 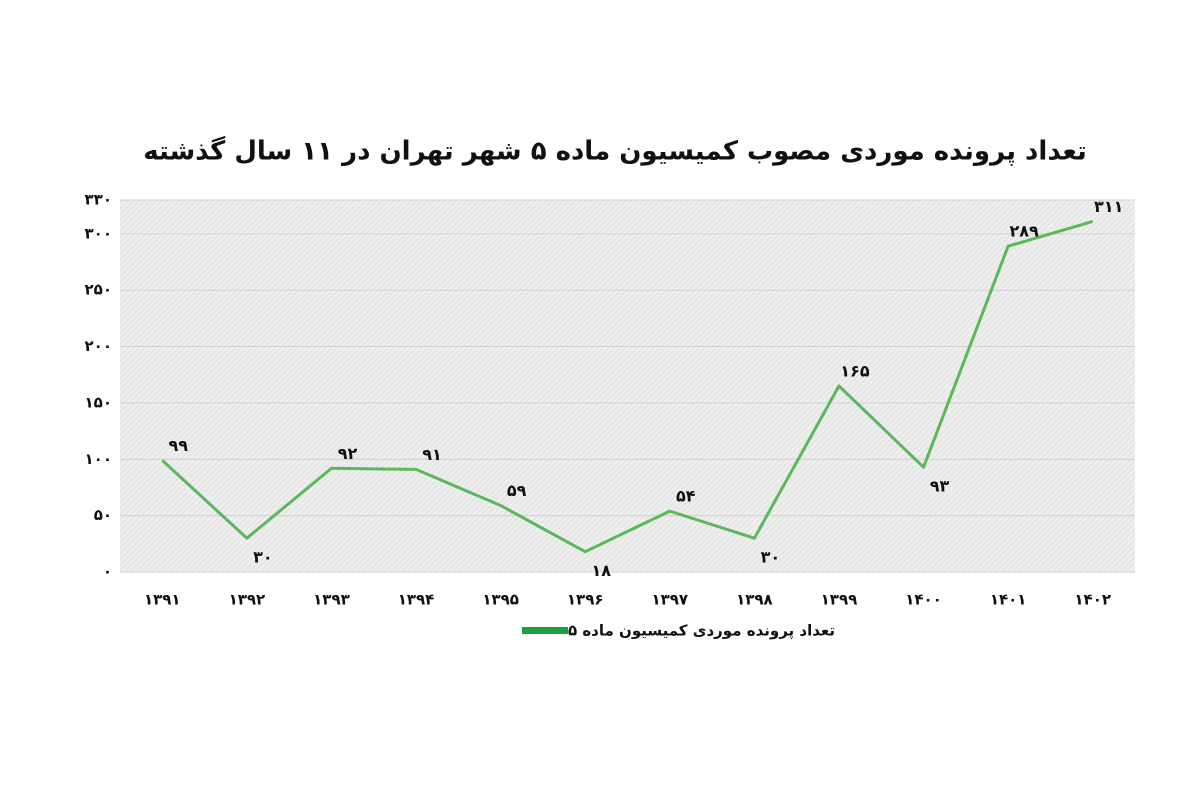 I want to click on y-tick-label: ۳۰۰, so click(x=98, y=233).